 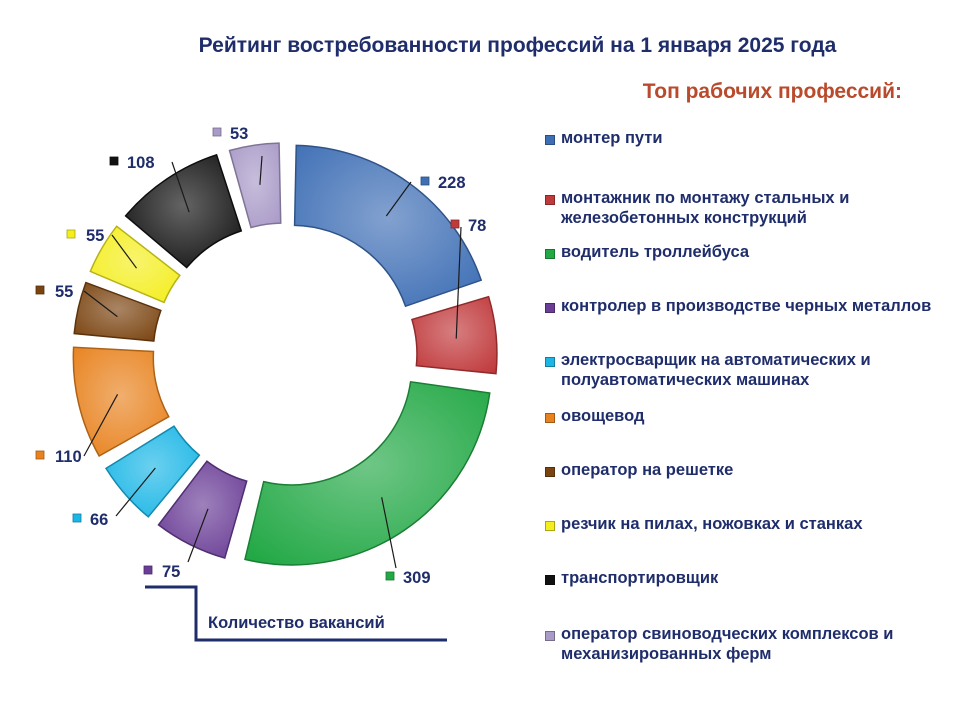 I want to click on caption-bracket, so click(x=296, y=613).